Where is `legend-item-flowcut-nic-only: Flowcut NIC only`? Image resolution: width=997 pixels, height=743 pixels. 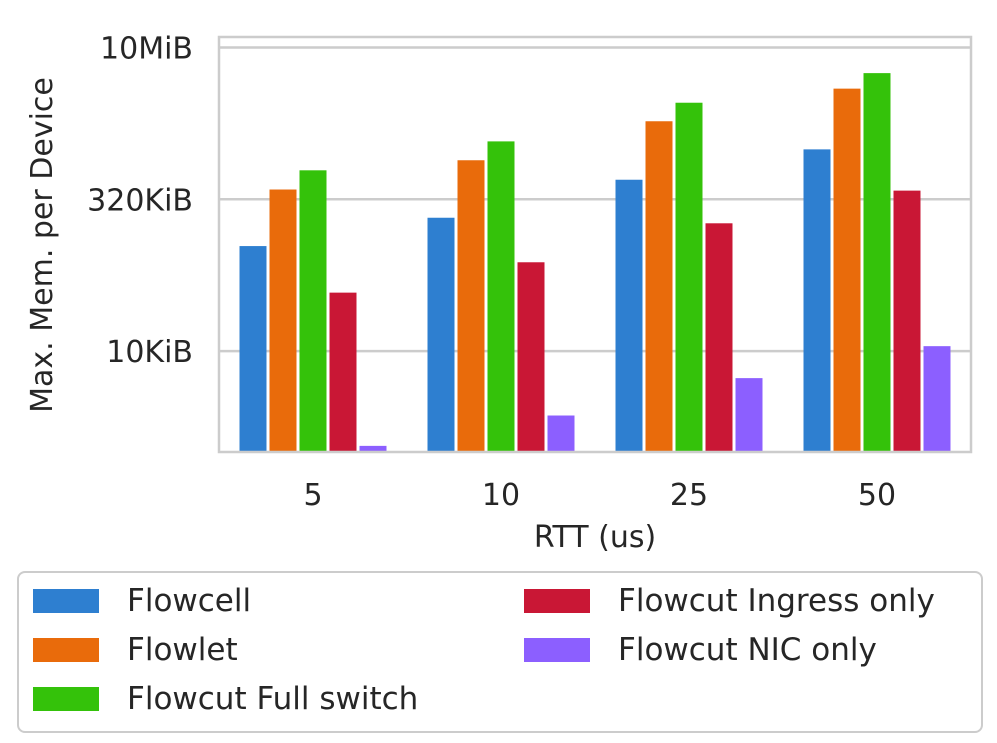 legend-item-flowcut-nic-only: Flowcut NIC only is located at coordinates (700, 650).